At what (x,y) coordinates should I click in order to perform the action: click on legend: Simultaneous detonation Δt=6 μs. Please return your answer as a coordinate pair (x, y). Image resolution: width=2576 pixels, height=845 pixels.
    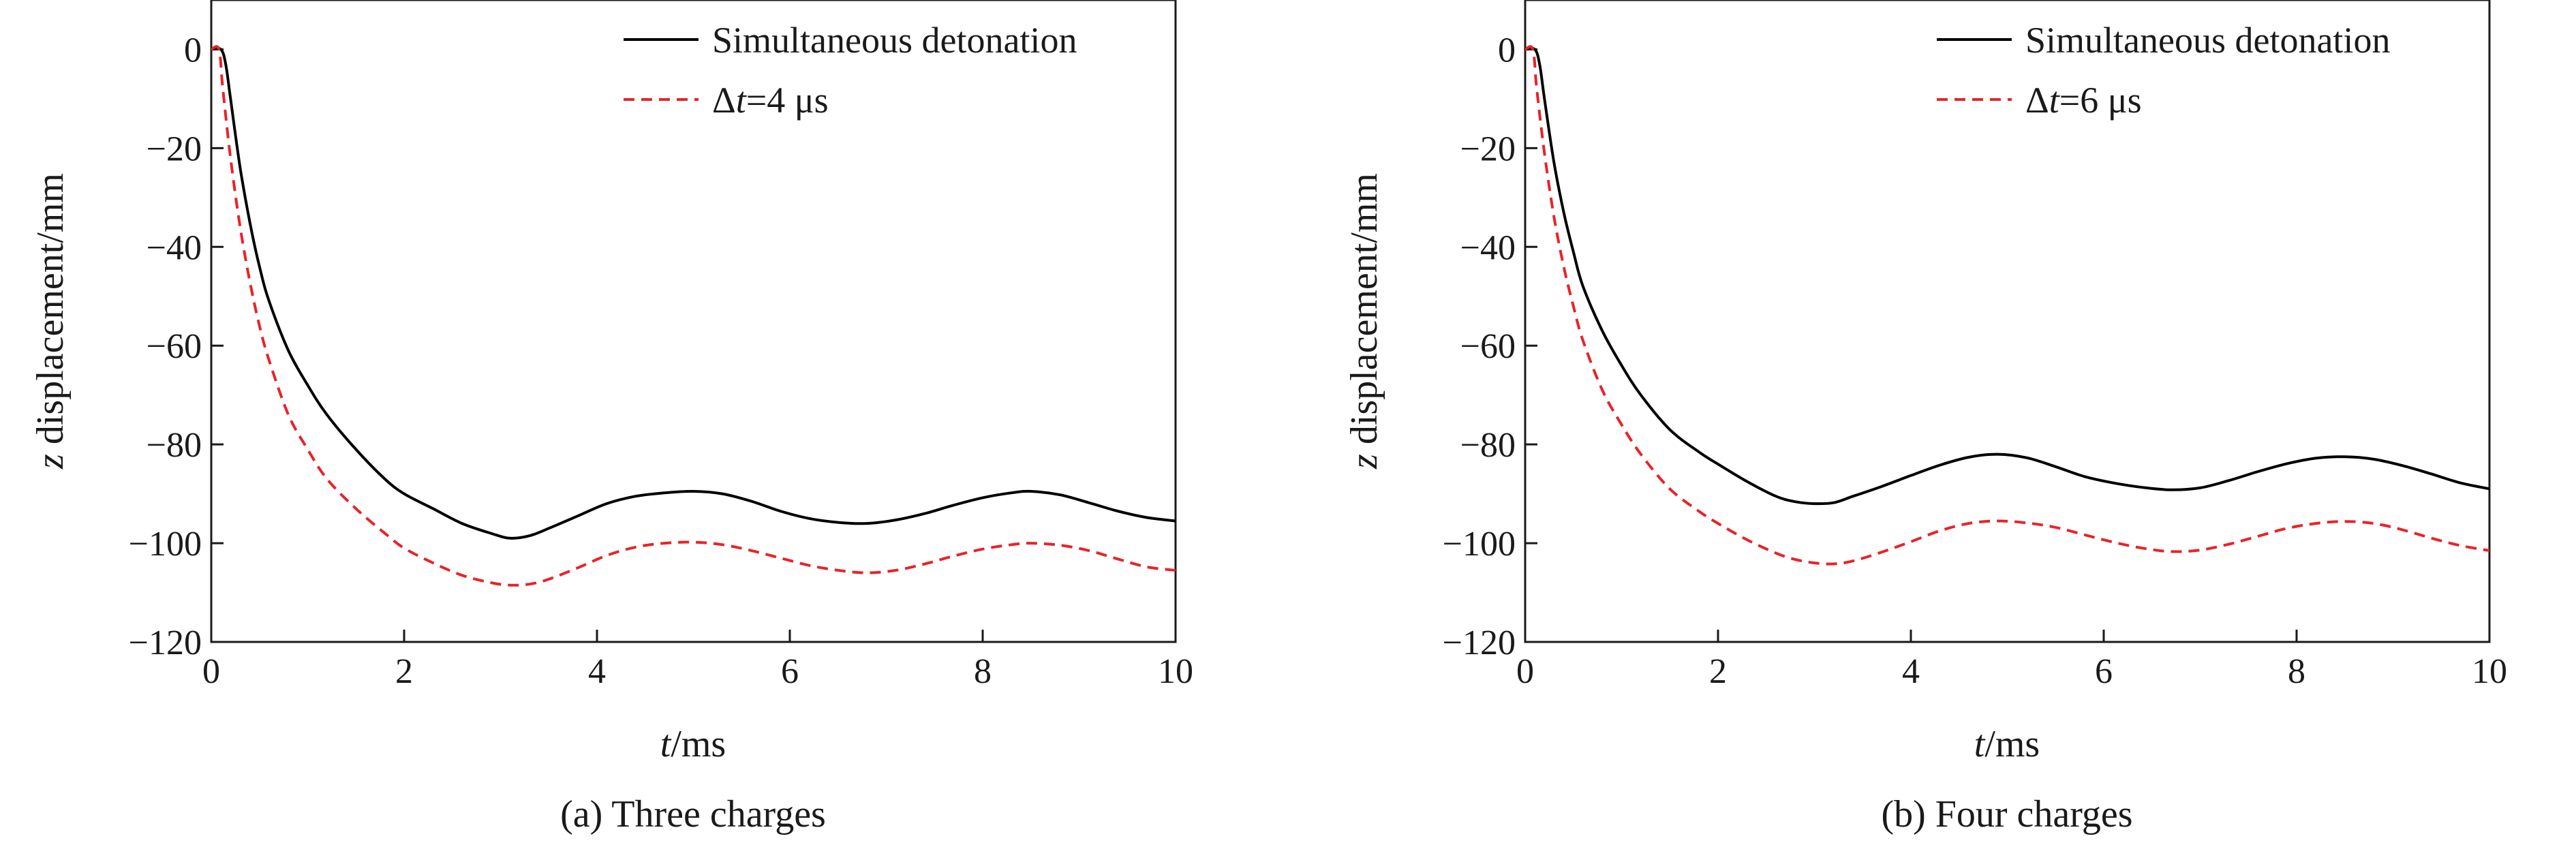
    Looking at the image, I should click on (2163, 70).